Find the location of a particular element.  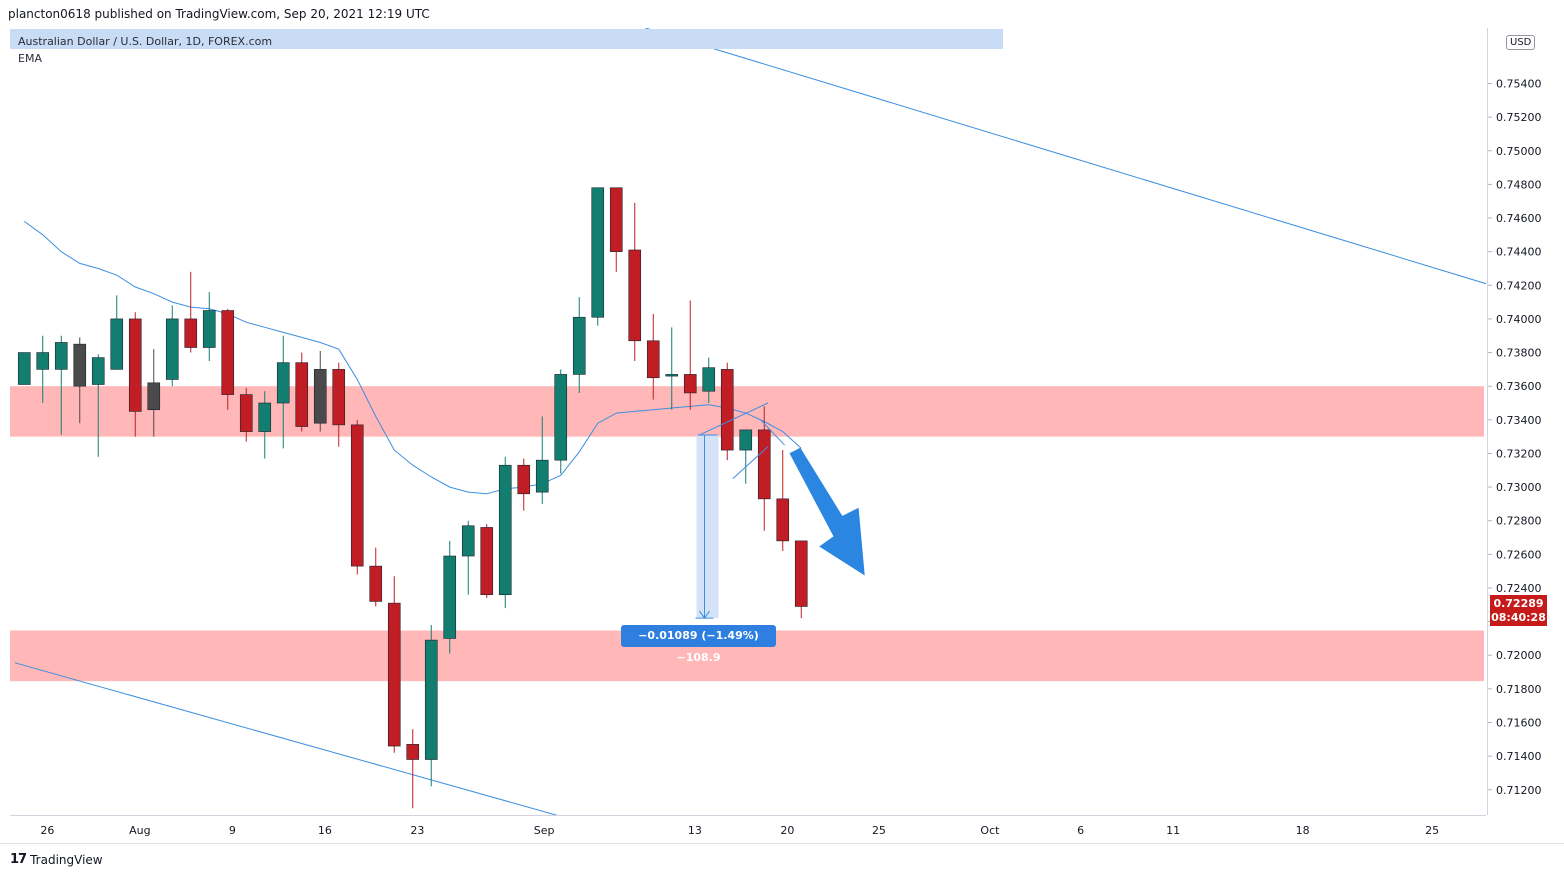

time-tick-label: 9 is located at coordinates (232, 830).